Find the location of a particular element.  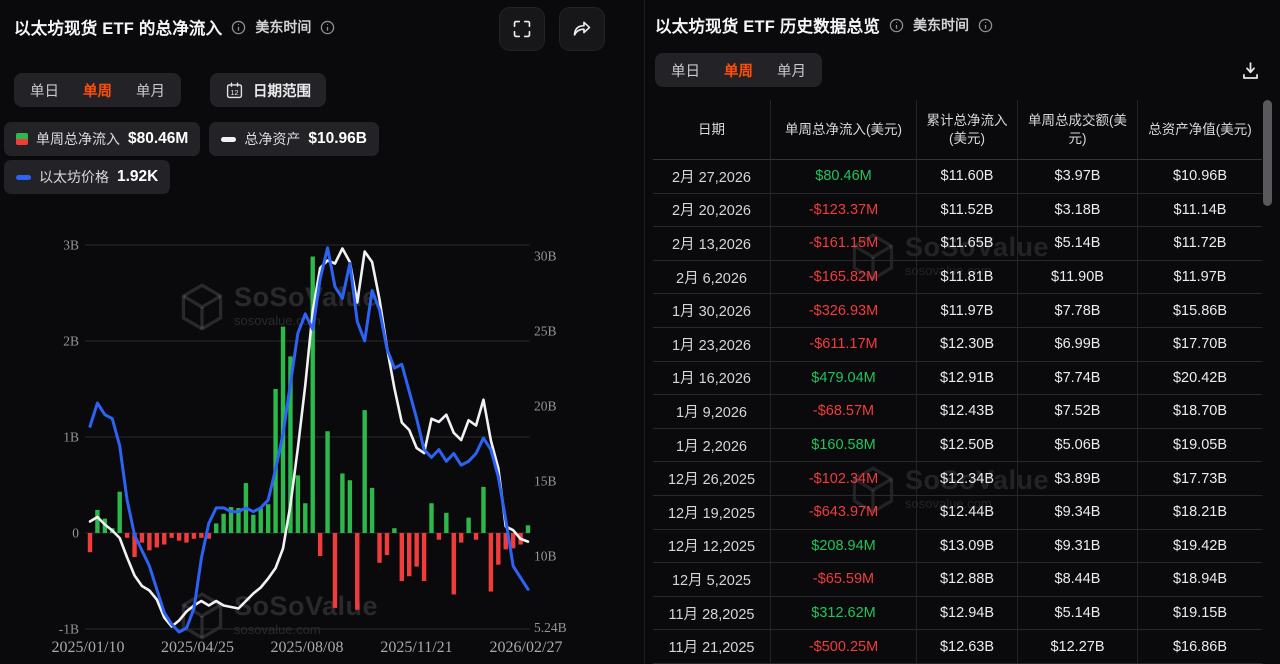

cell-weekly-volume: $12.27B is located at coordinates (1078, 647).